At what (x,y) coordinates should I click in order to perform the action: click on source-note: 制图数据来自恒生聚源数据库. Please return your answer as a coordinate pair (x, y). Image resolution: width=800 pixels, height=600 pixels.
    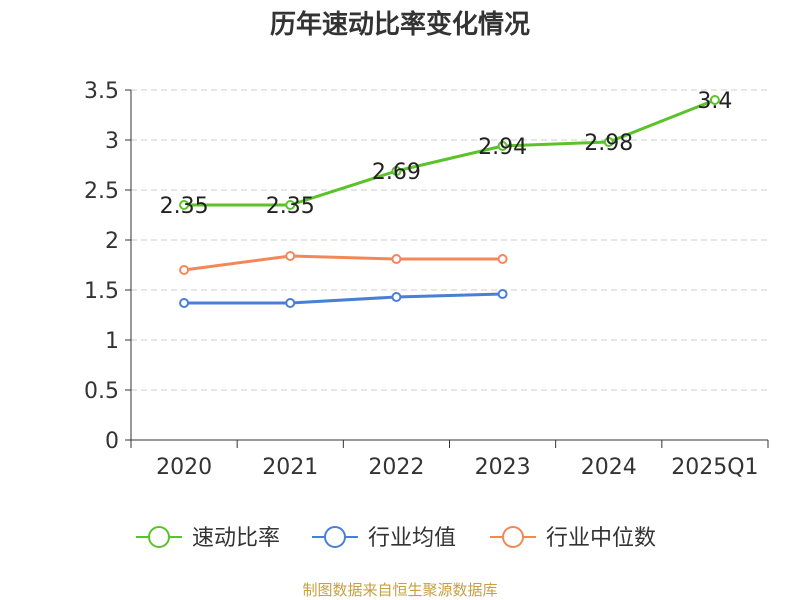
    Looking at the image, I should click on (399, 590).